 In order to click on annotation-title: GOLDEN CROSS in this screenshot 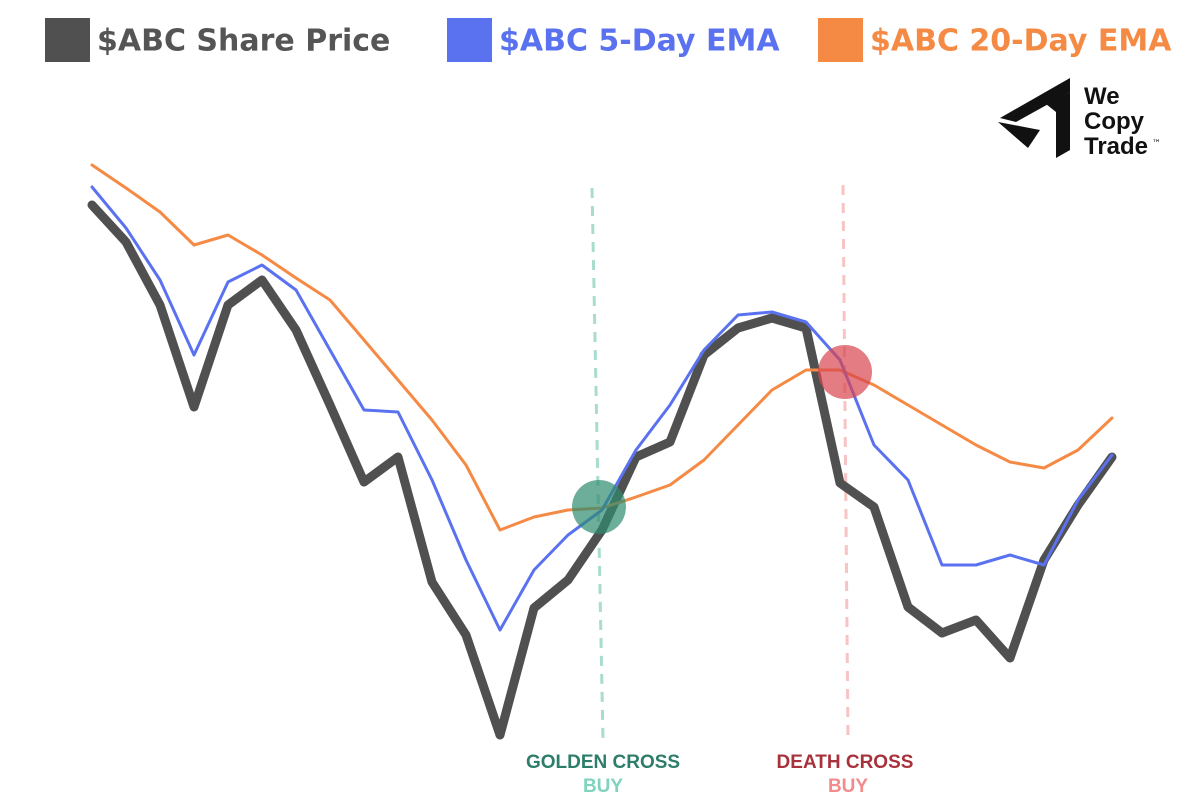, I will do `click(603, 762)`.